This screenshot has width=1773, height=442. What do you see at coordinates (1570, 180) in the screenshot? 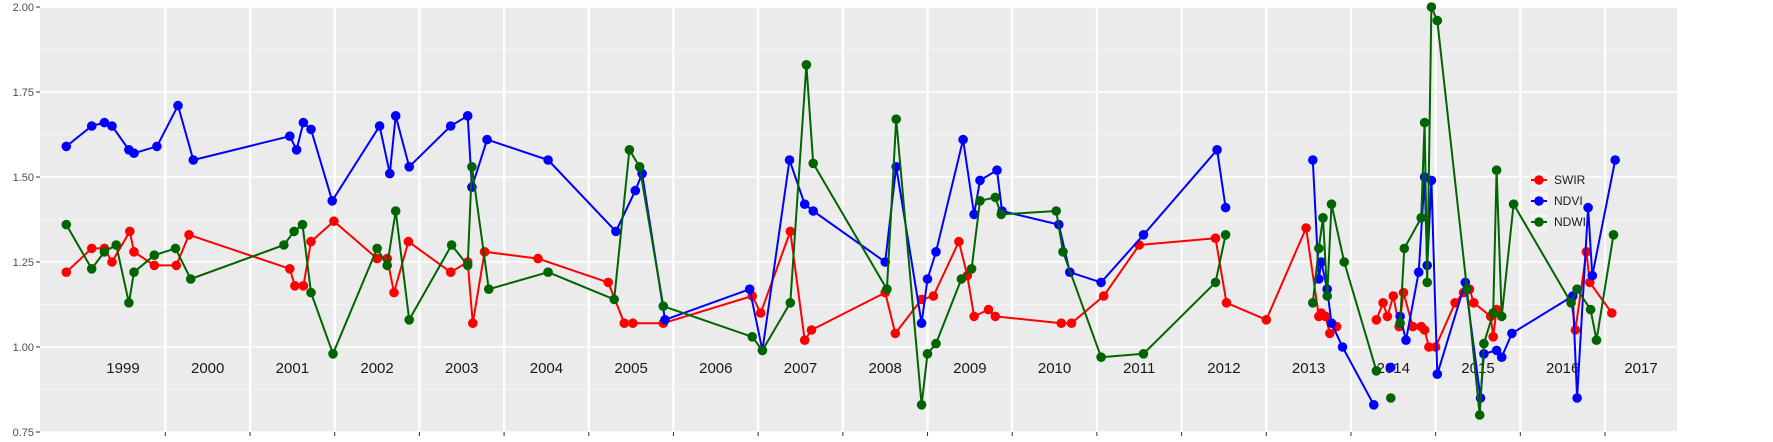
I see `legend-label: SWIR` at bounding box center [1570, 180].